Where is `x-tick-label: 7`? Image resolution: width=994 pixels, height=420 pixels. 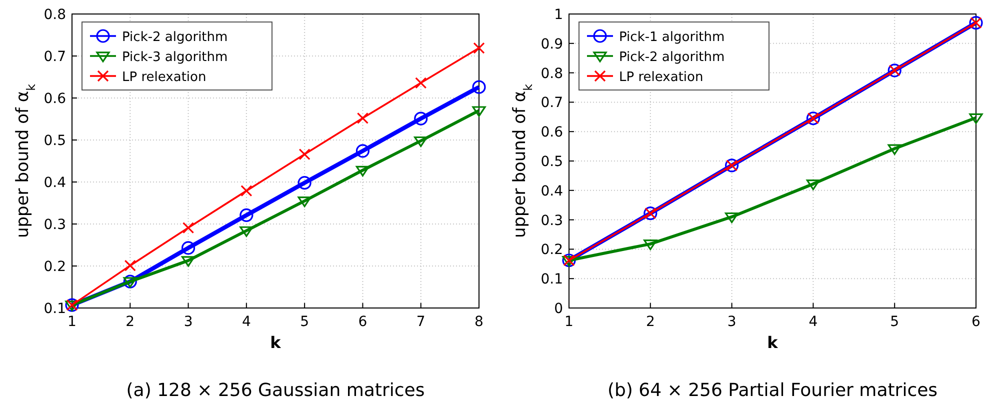 x-tick-label: 7 is located at coordinates (421, 322).